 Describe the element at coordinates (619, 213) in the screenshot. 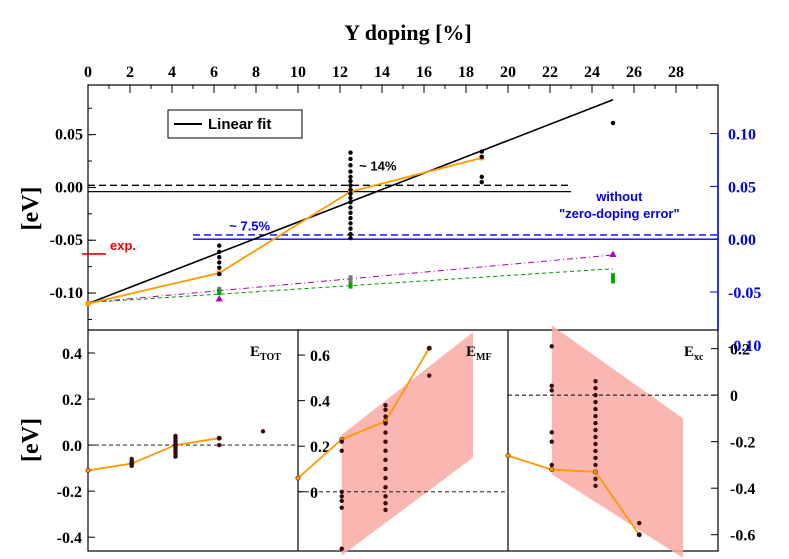

I see `zero-doping-error-label: "zero-doping error"` at that location.